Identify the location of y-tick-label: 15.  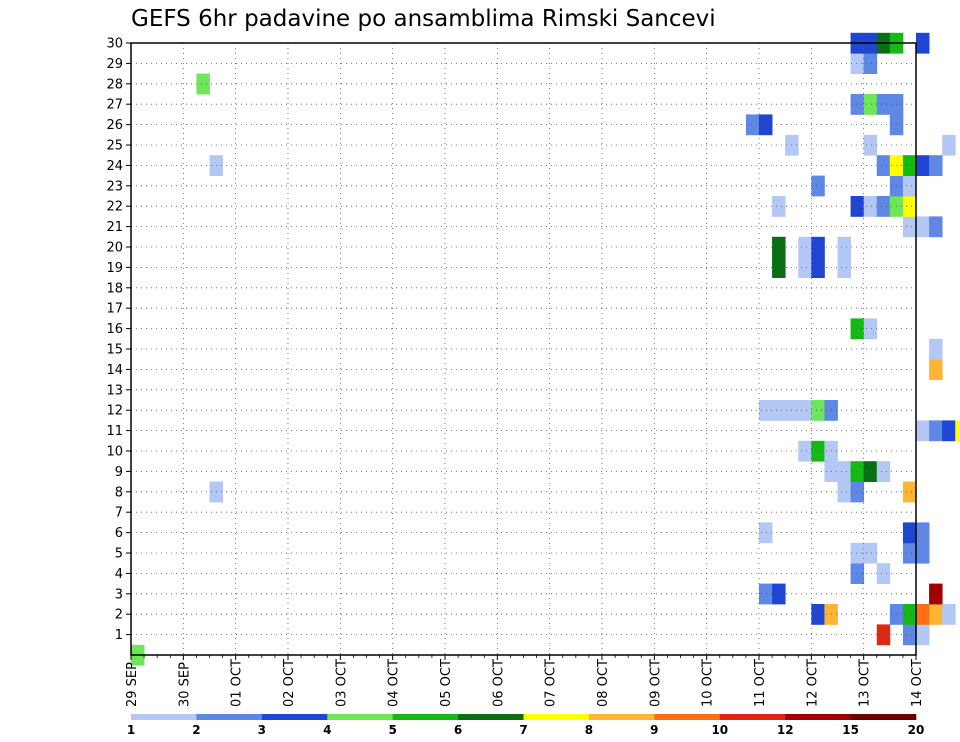
(114, 350).